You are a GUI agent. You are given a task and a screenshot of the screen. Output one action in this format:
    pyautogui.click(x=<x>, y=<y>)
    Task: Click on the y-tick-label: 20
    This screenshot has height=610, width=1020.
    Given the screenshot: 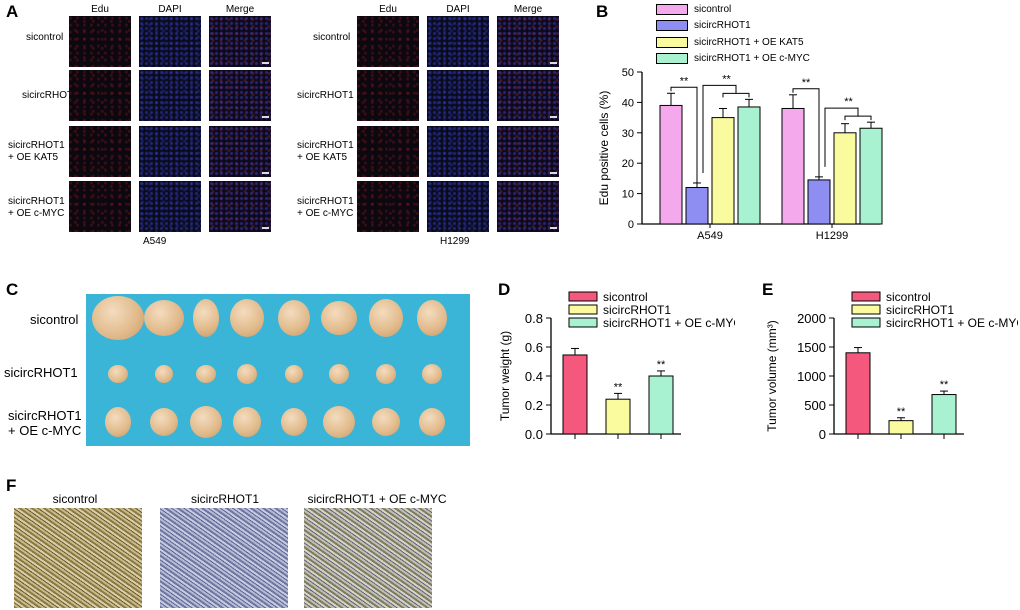 What is the action you would take?
    pyautogui.click(x=628, y=164)
    